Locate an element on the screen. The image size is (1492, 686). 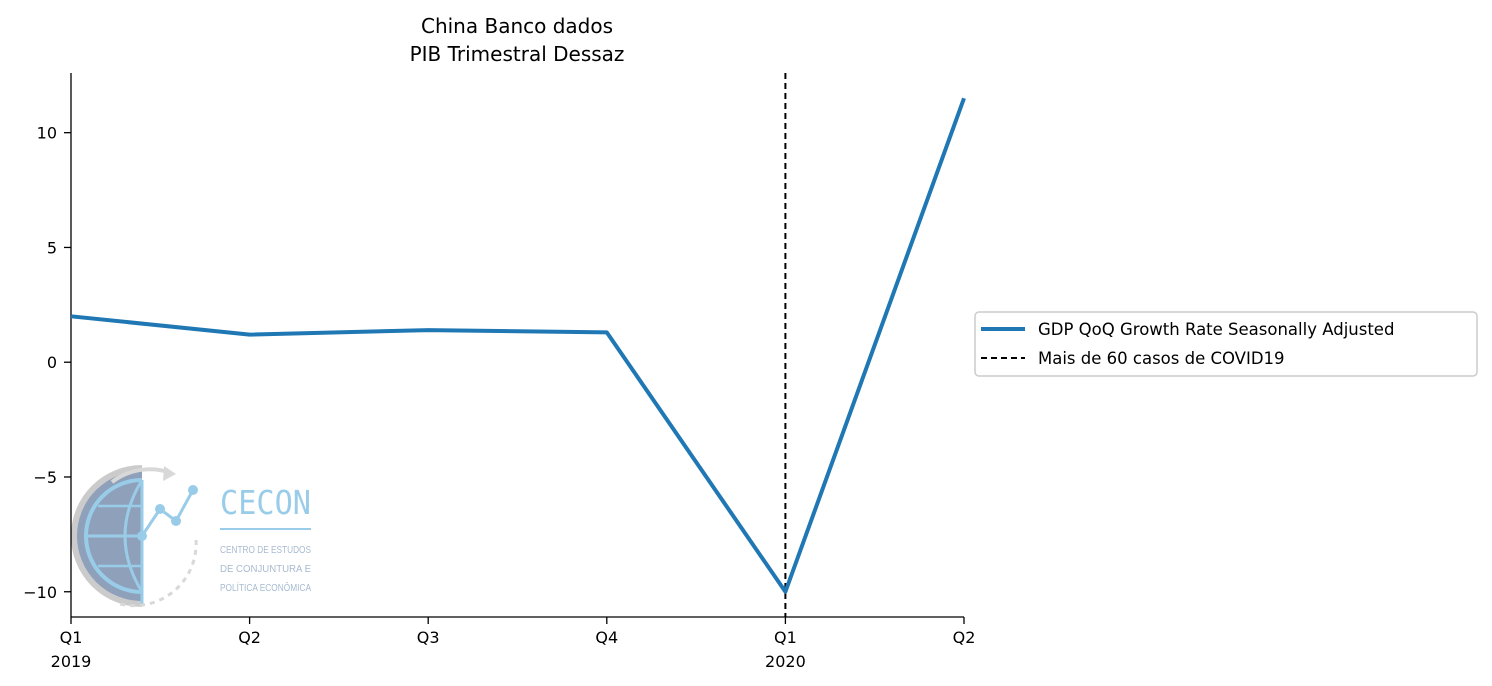
legend-box is located at coordinates (1226, 344).